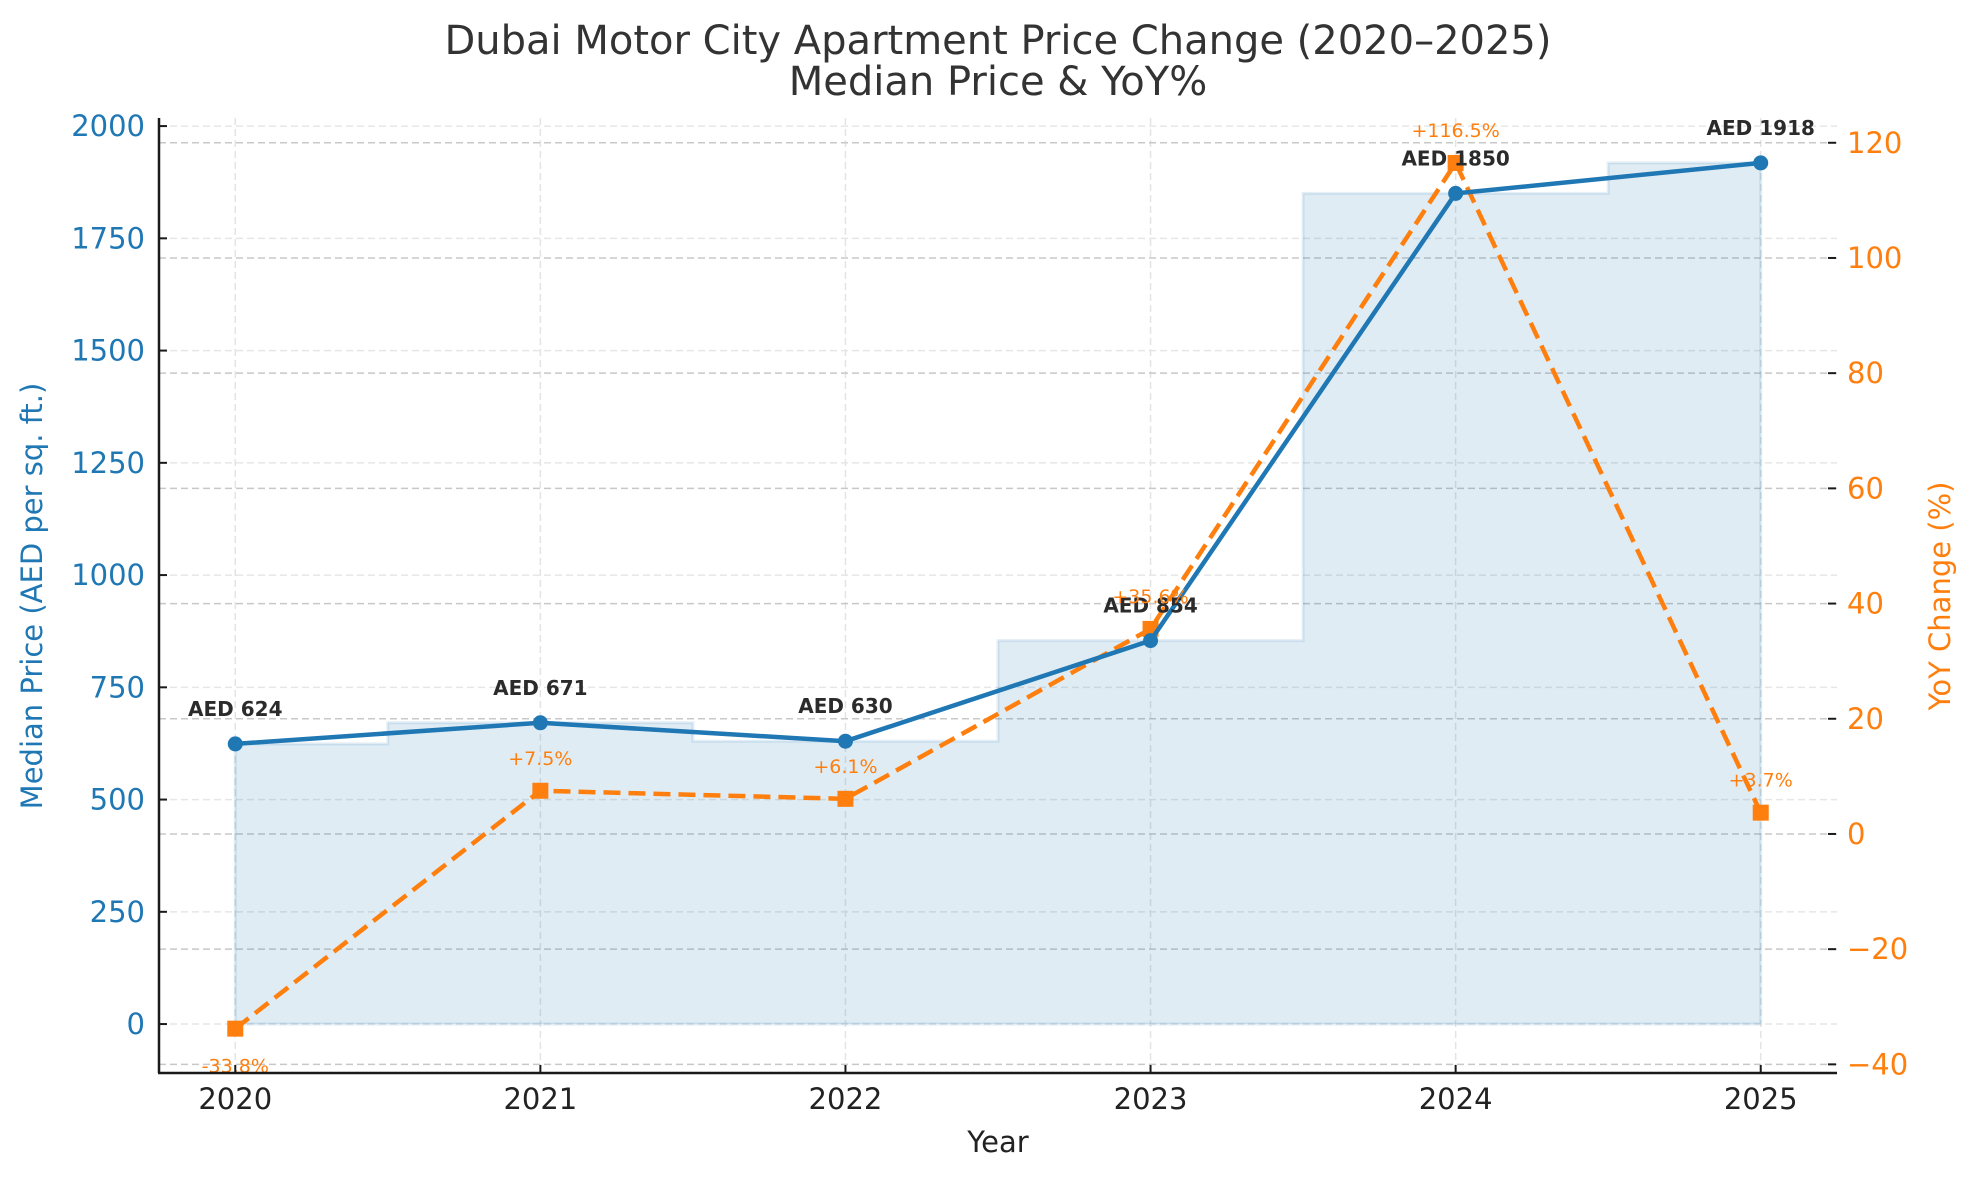 This screenshot has height=1179, width=1980. I want to click on y-tick-label-right: 100, so click(1874, 258).